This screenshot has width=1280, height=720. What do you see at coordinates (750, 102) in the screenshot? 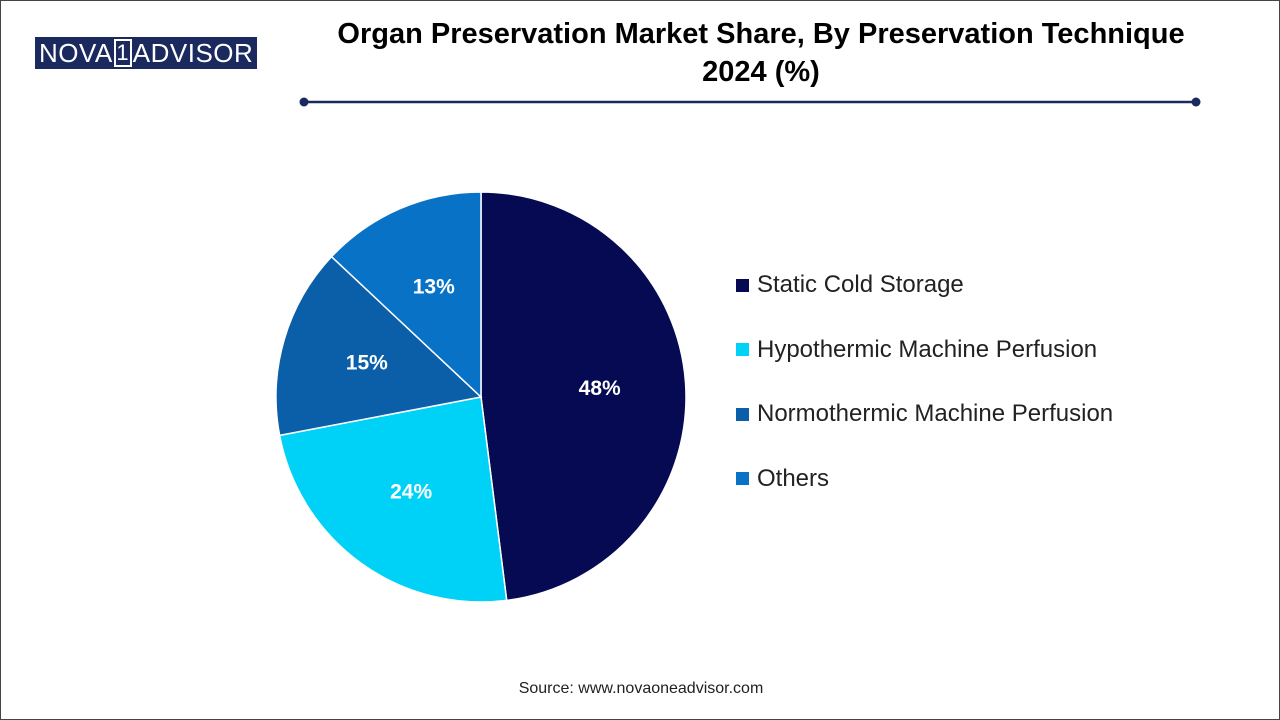
I see `title-divider-rule` at bounding box center [750, 102].